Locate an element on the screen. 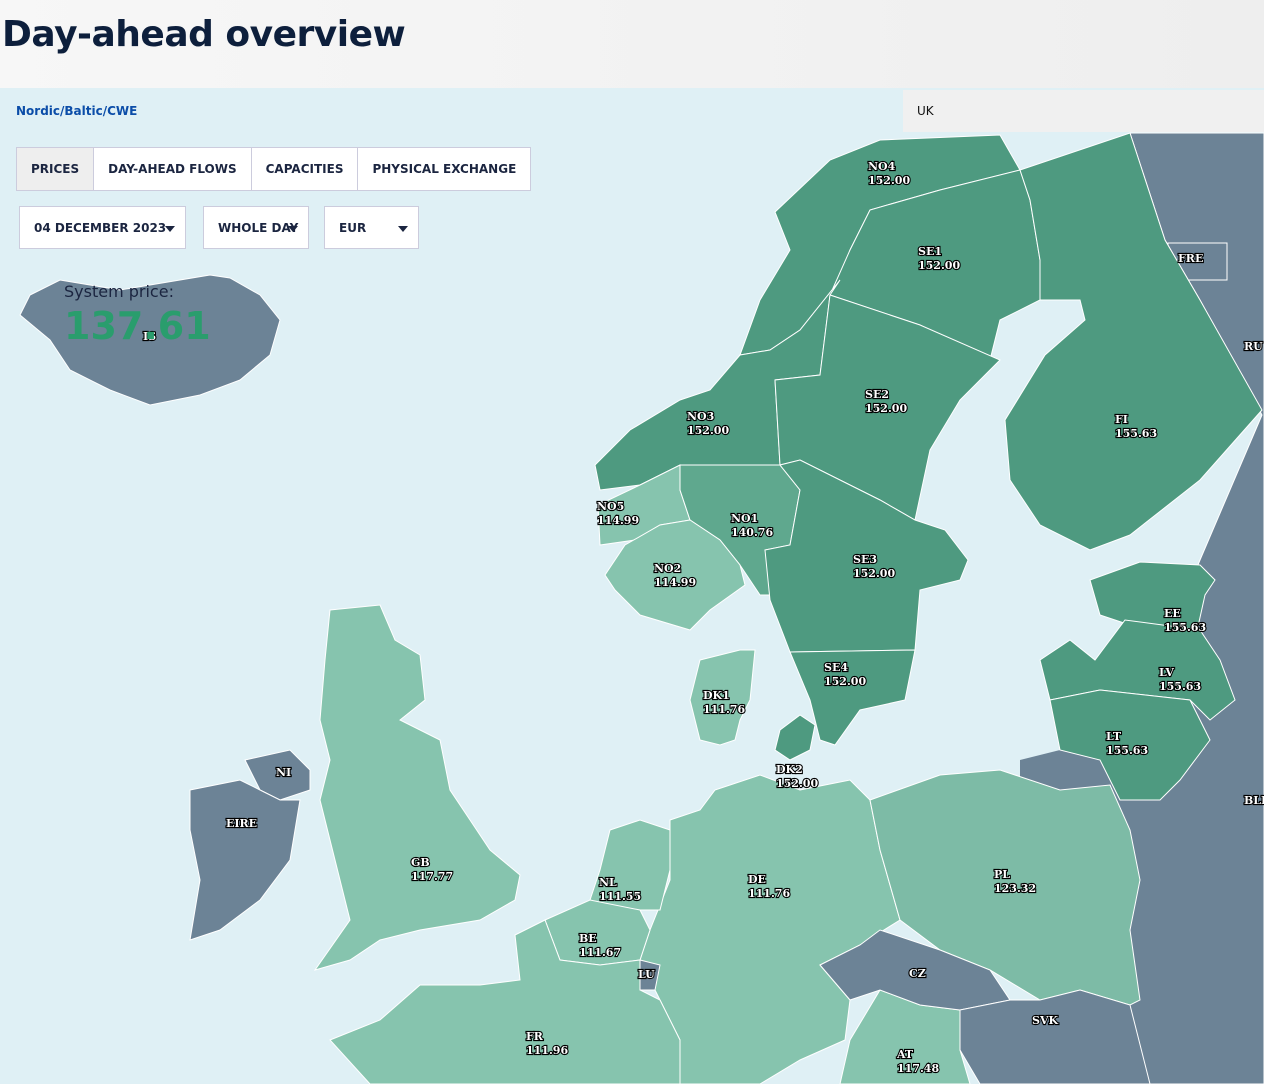  region-code: CZ is located at coordinates (917, 973).